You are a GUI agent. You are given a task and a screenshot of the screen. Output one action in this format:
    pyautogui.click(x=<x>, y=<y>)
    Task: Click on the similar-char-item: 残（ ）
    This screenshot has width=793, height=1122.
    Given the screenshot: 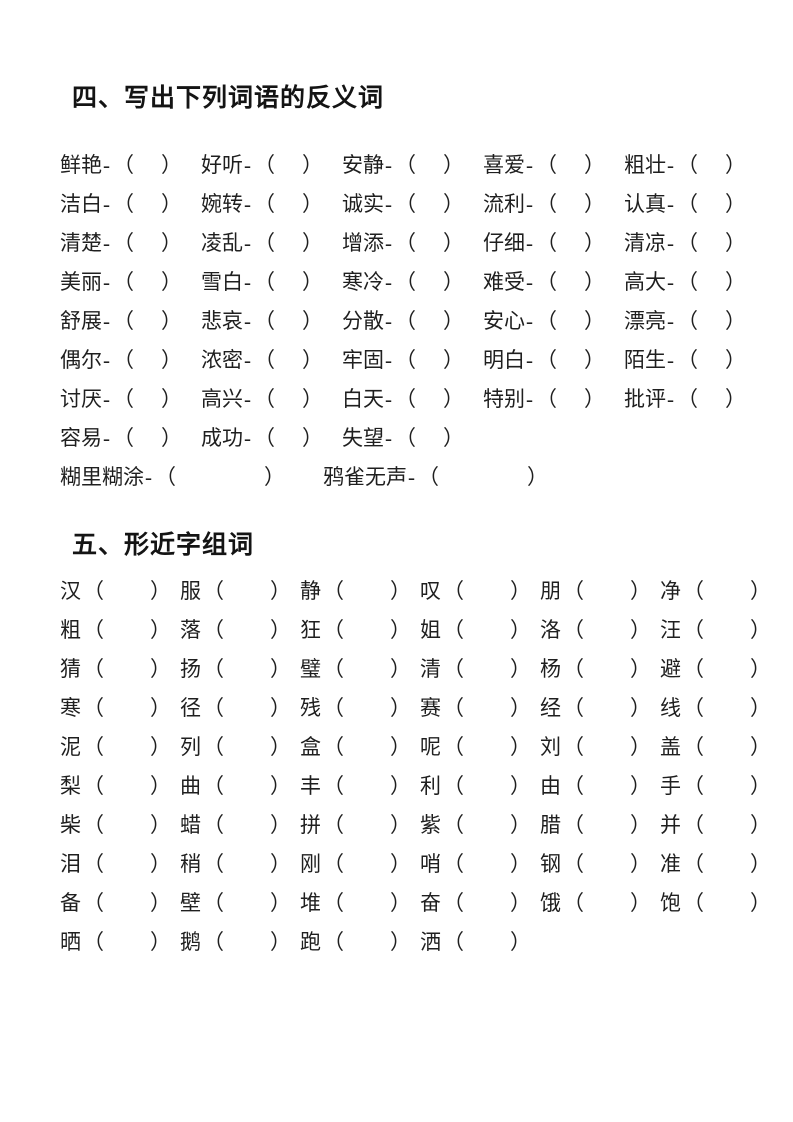 What is the action you would take?
    pyautogui.click(x=360, y=708)
    